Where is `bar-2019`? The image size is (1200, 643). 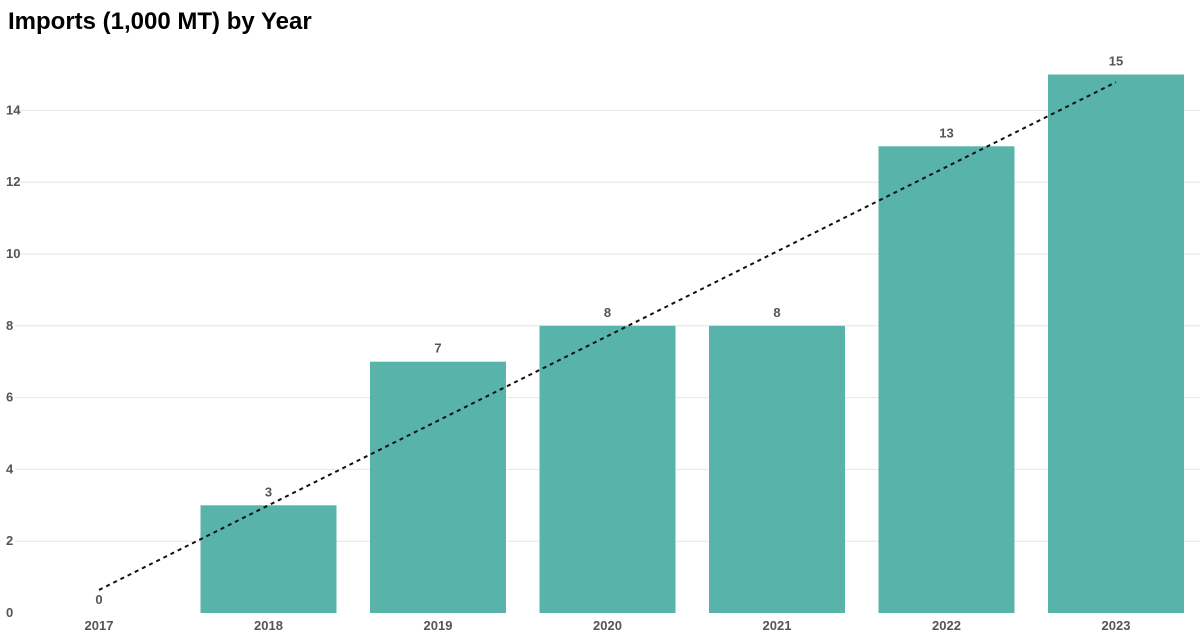
bar-2019 is located at coordinates (438, 487).